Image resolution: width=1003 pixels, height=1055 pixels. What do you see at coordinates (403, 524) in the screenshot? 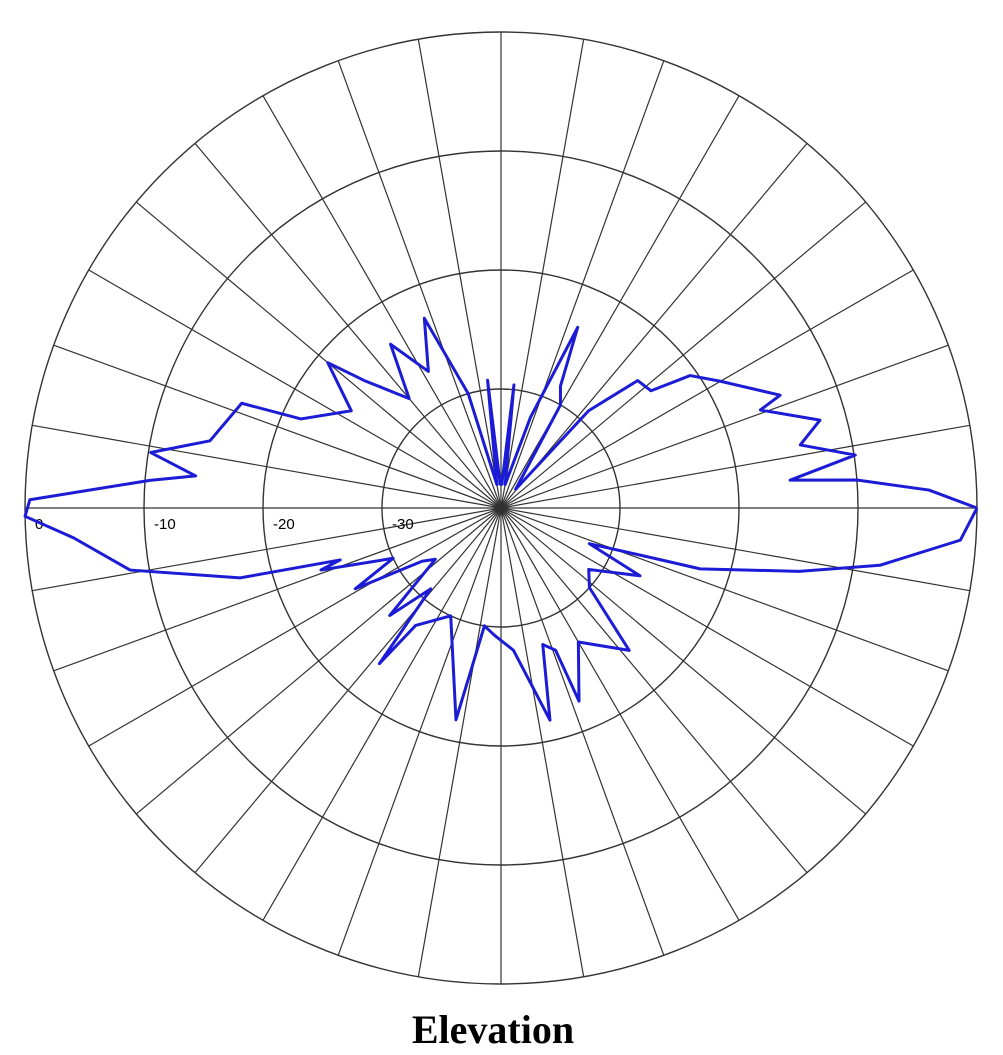
I see `r-tick-label: -30` at bounding box center [403, 524].